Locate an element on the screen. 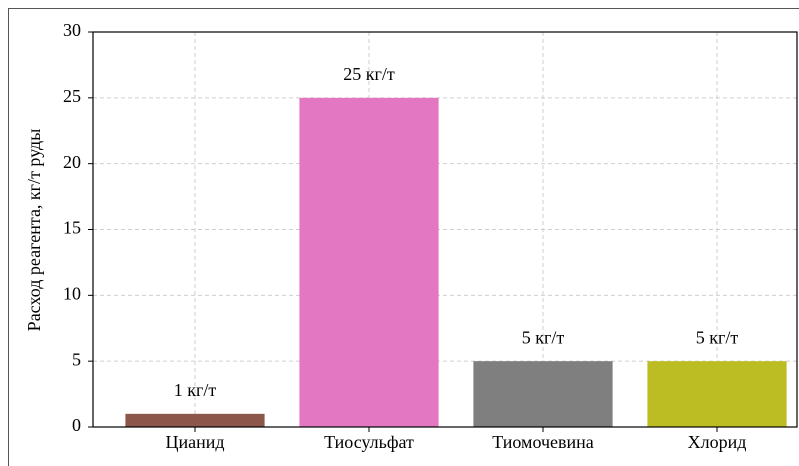 This screenshot has width=799, height=466. x-tick-label: Цианид is located at coordinates (194, 442).